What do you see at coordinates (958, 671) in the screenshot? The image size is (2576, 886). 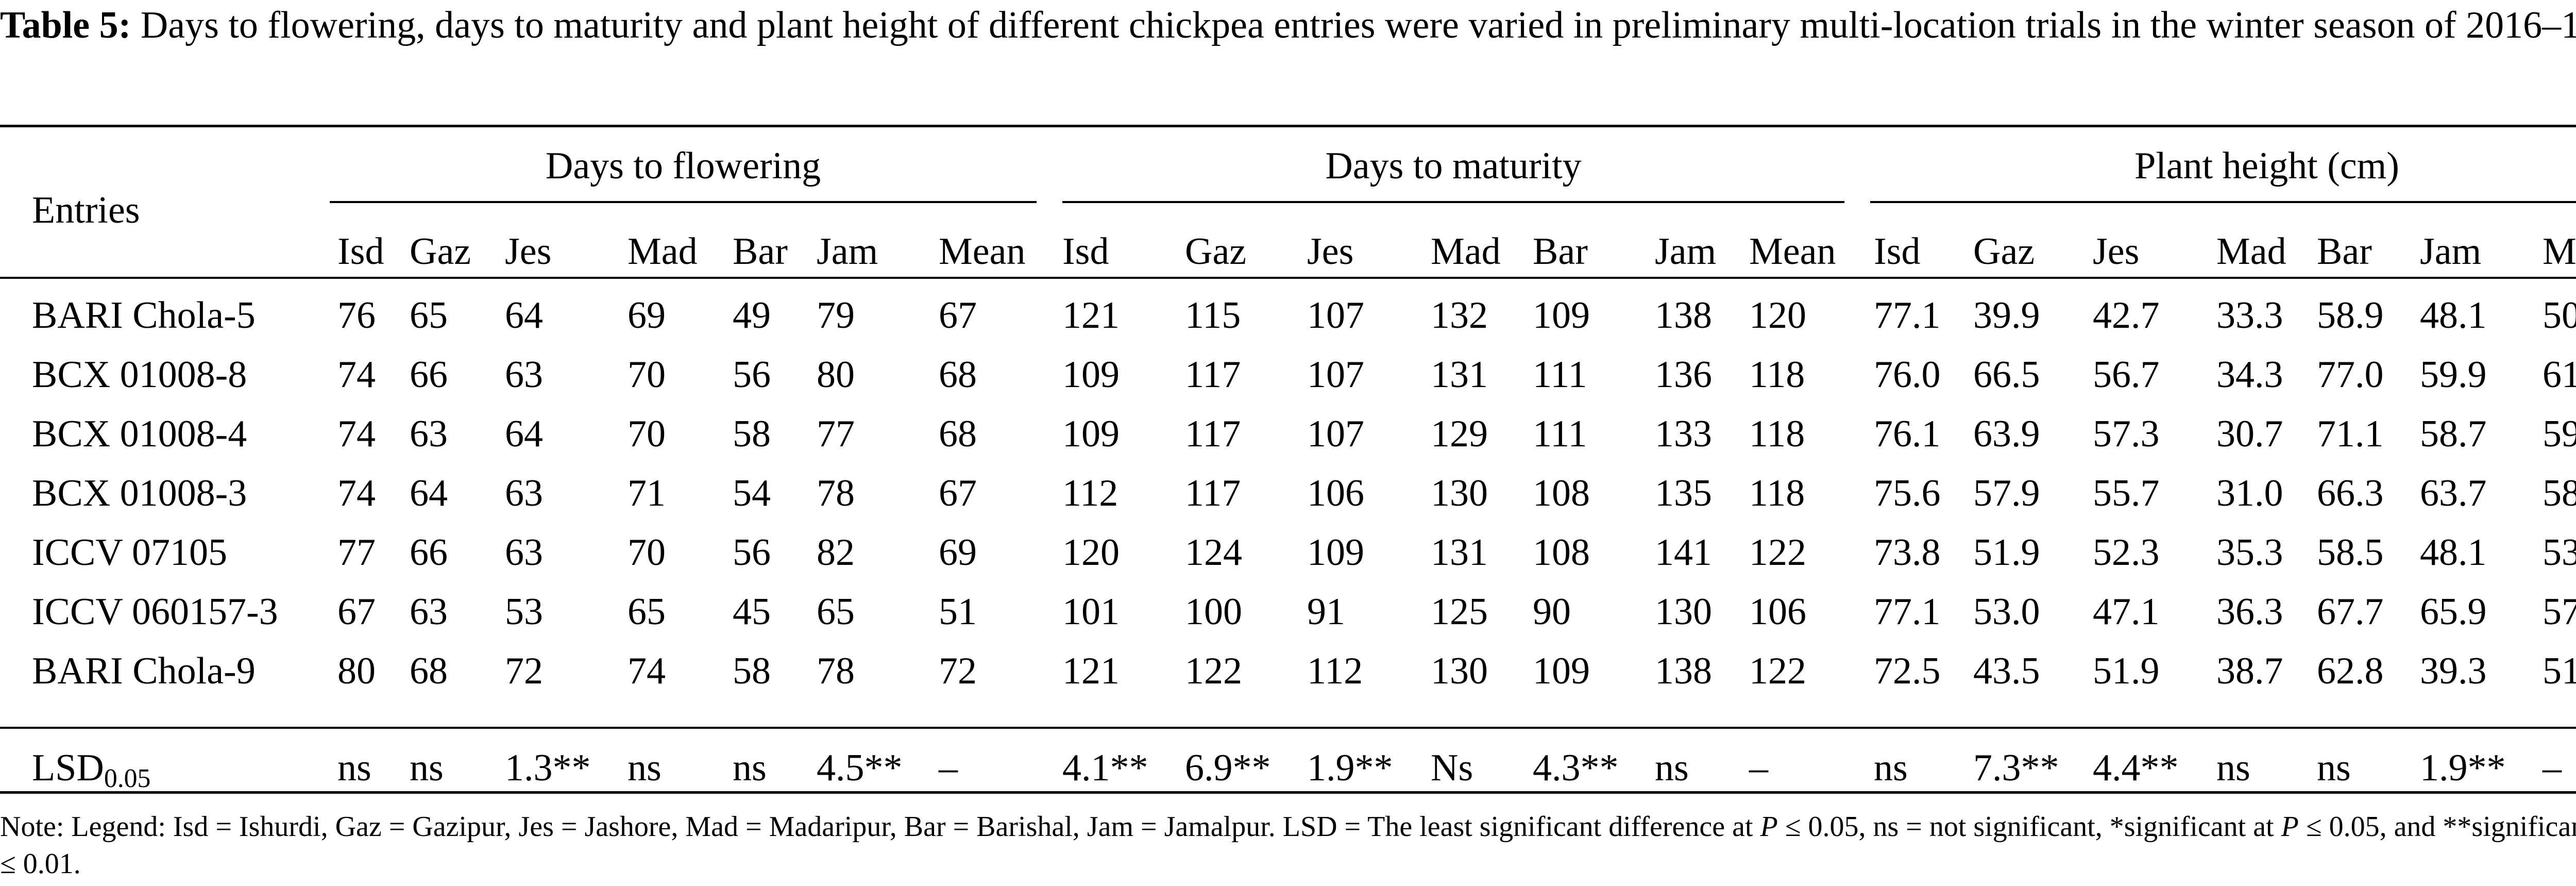 I see `table-cell: 72` at bounding box center [958, 671].